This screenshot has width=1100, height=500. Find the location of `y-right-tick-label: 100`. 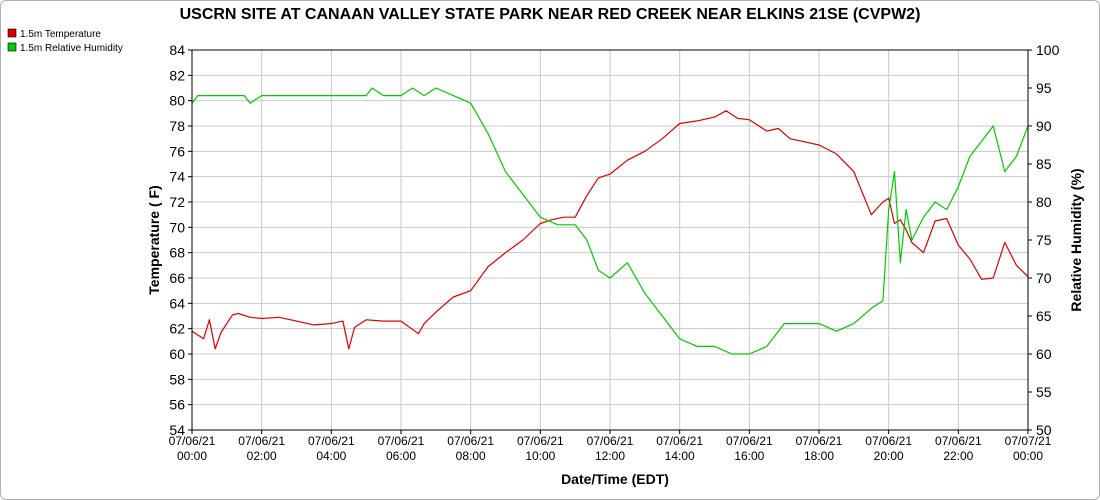

y-right-tick-label: 100 is located at coordinates (1048, 50).